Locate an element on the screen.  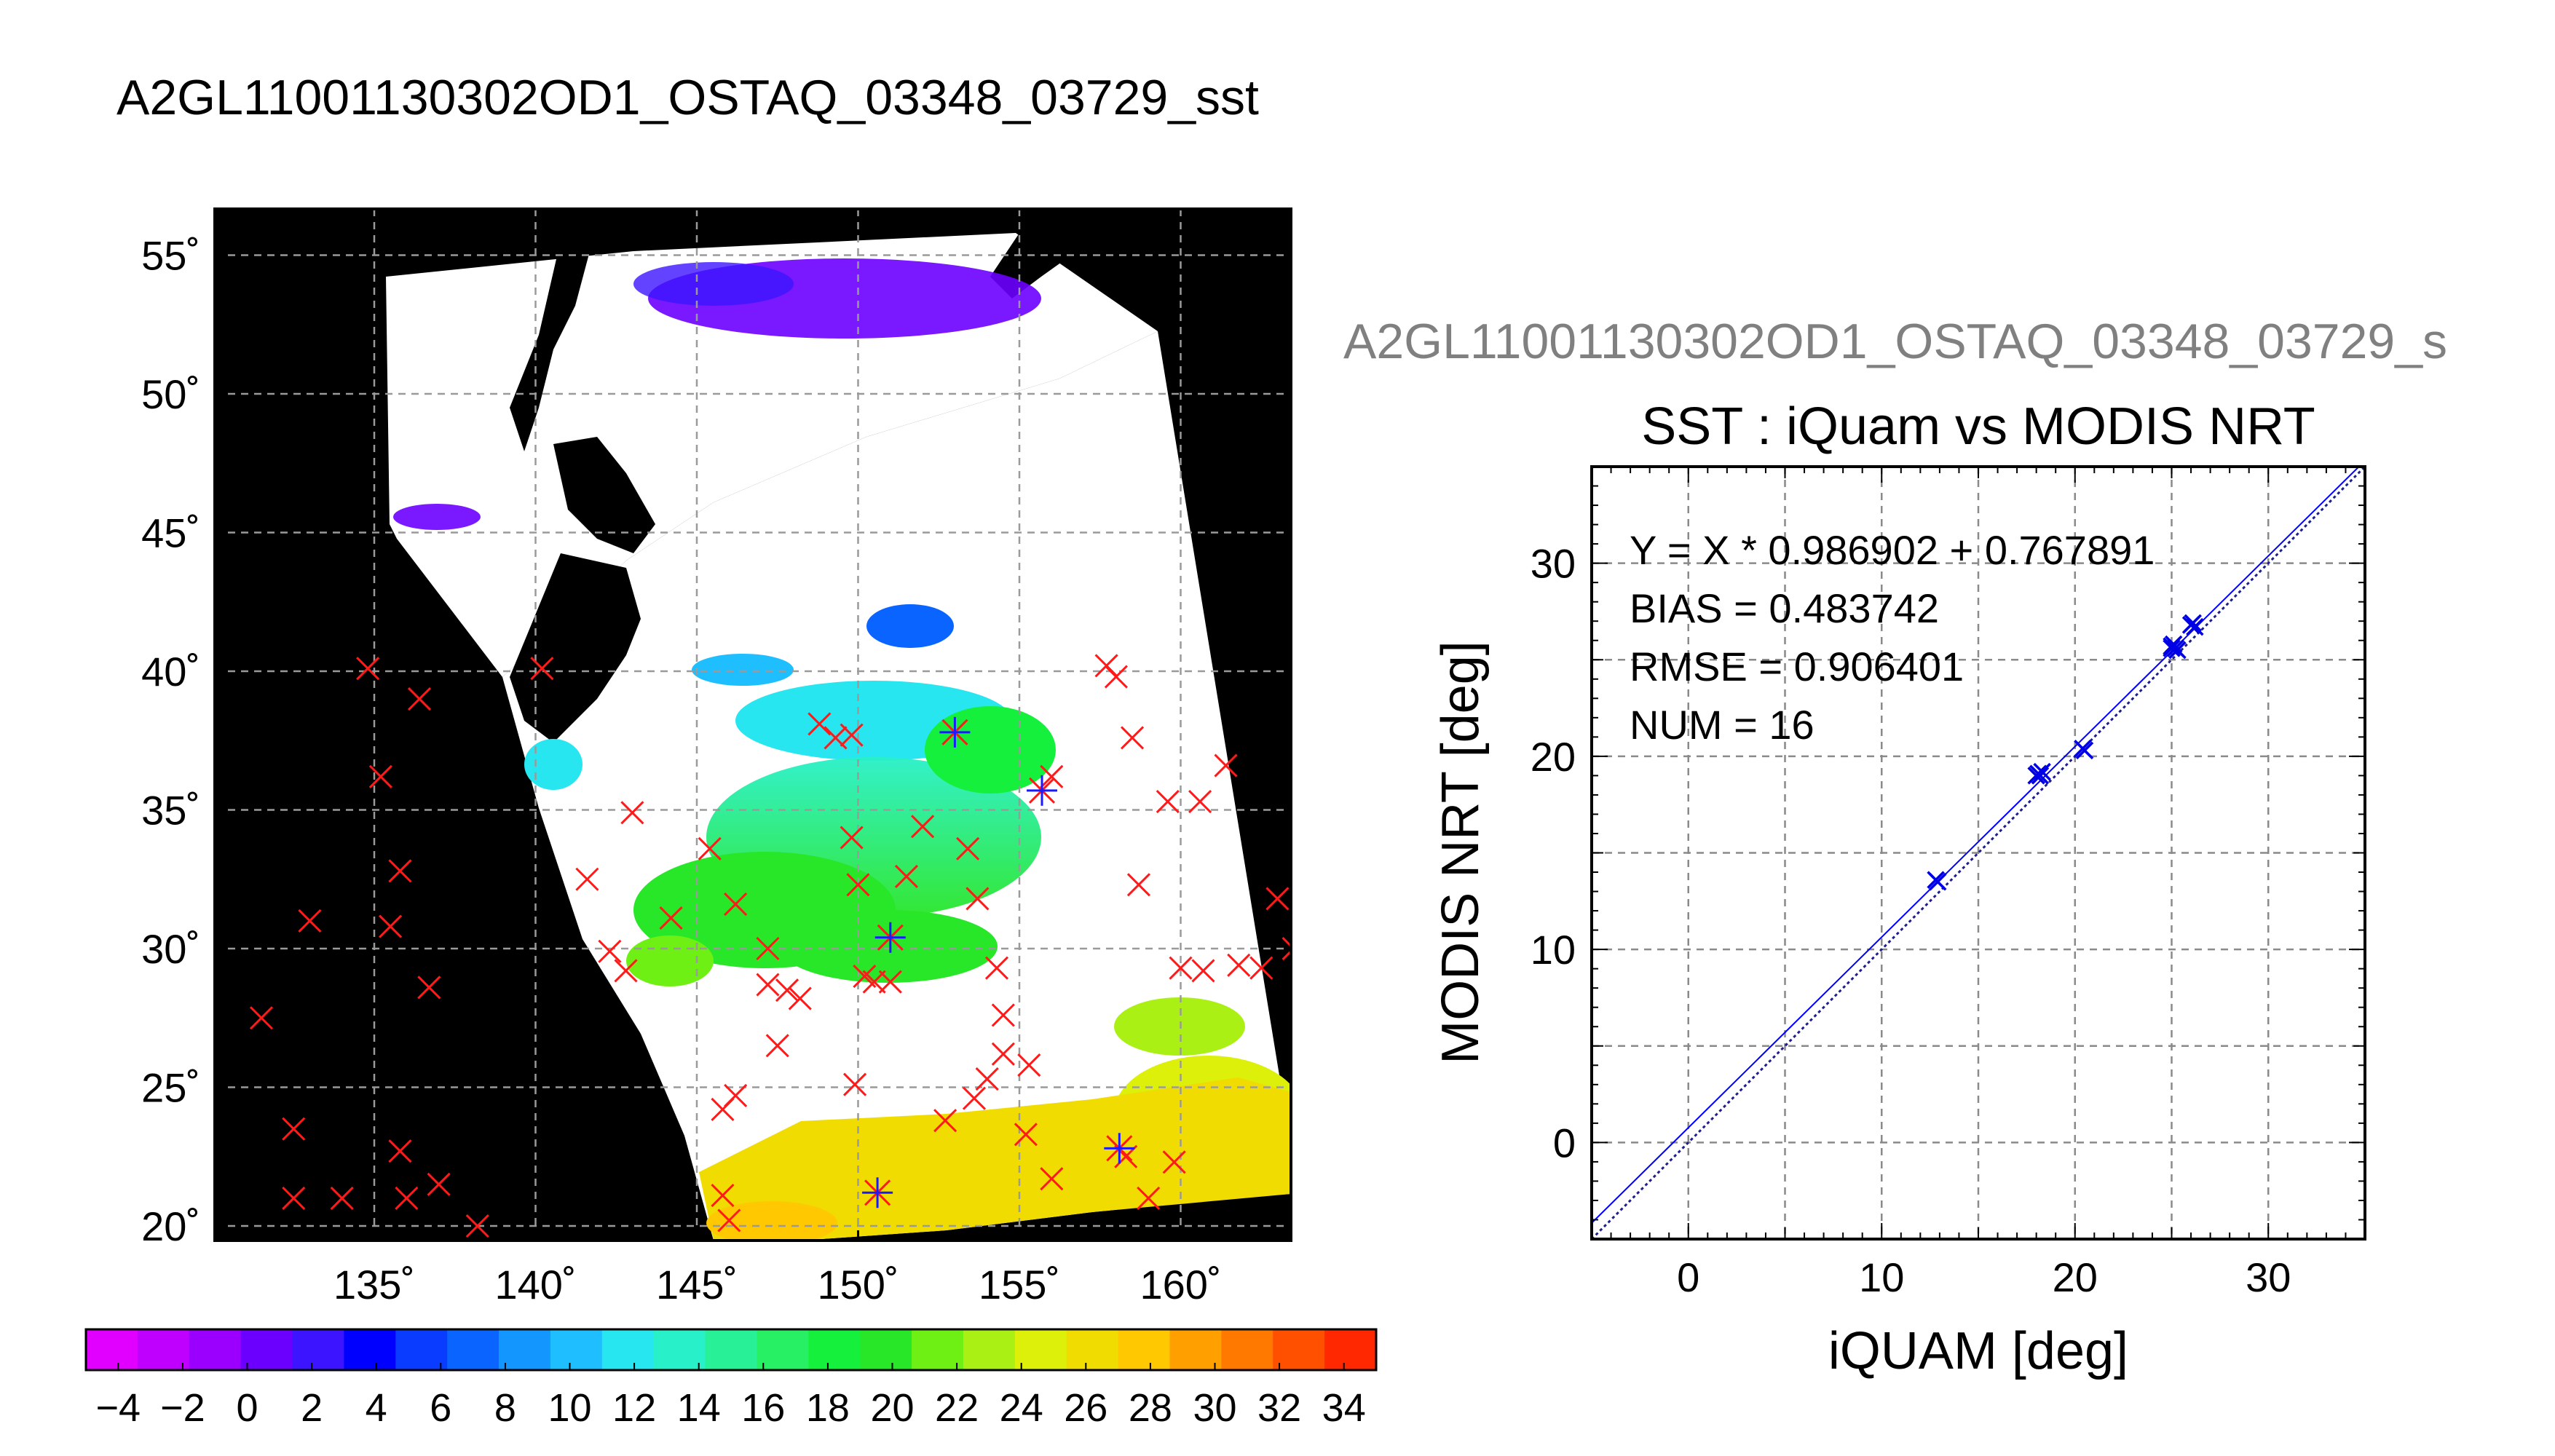
x-tick-label: 20 is located at coordinates (2075, 1277).